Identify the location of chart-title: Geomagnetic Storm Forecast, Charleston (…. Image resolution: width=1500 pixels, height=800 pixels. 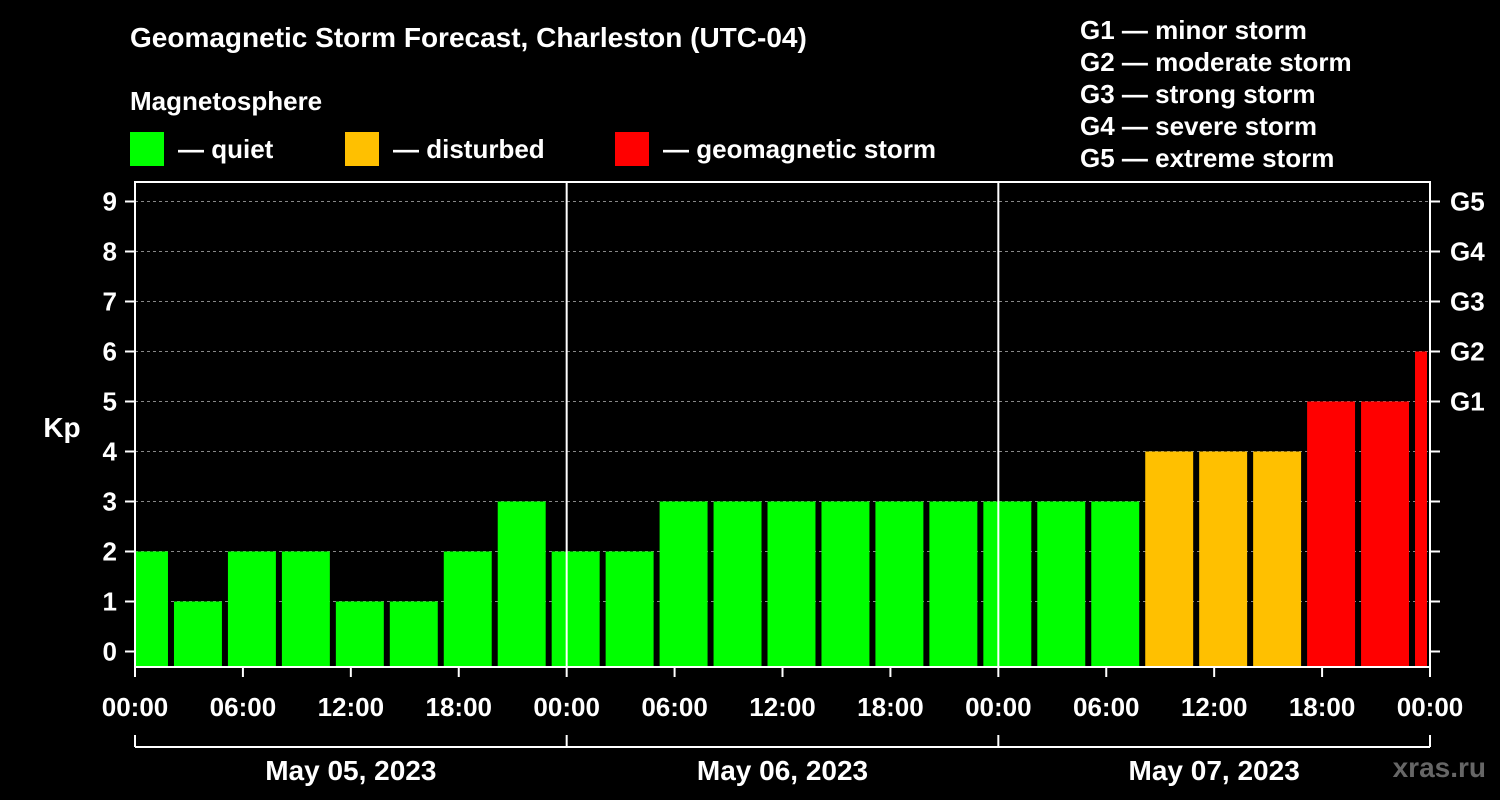
(468, 37).